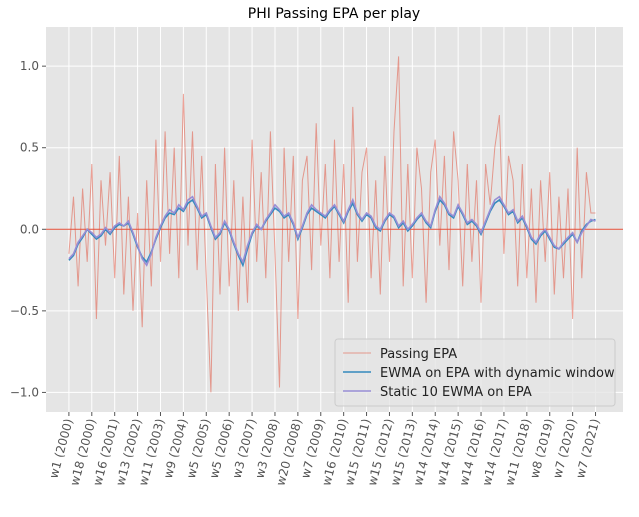  What do you see at coordinates (24, 392) in the screenshot?
I see `y-tick-label: −1.0` at bounding box center [24, 392].